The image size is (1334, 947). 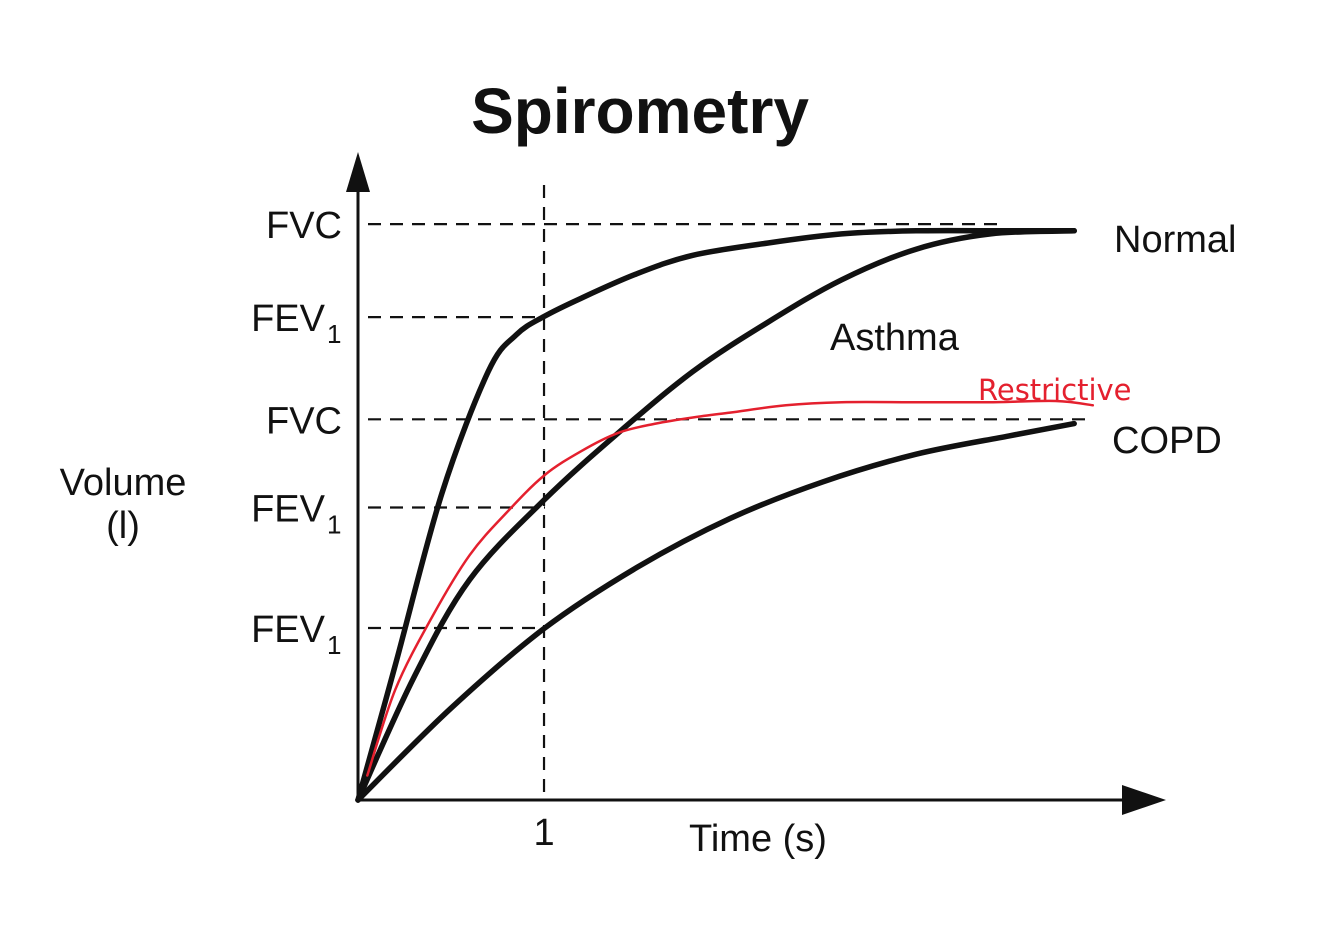 I want to click on x-axis-label: Time (s), so click(x=758, y=839).